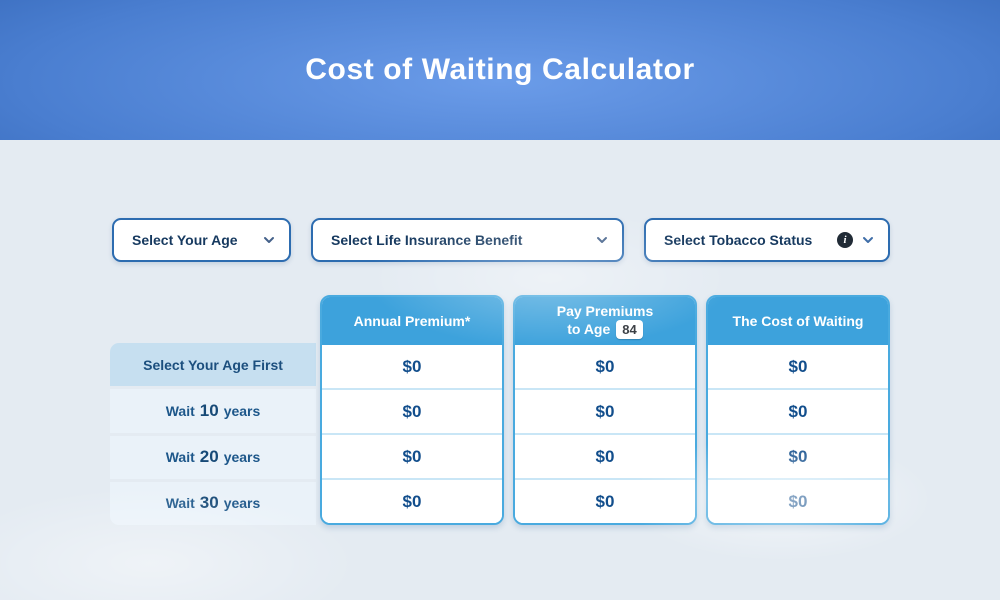 Image resolution: width=1000 pixels, height=600 pixels. Describe the element at coordinates (213, 503) in the screenshot. I see `row-label-wait-30: Wait 30 years` at that location.